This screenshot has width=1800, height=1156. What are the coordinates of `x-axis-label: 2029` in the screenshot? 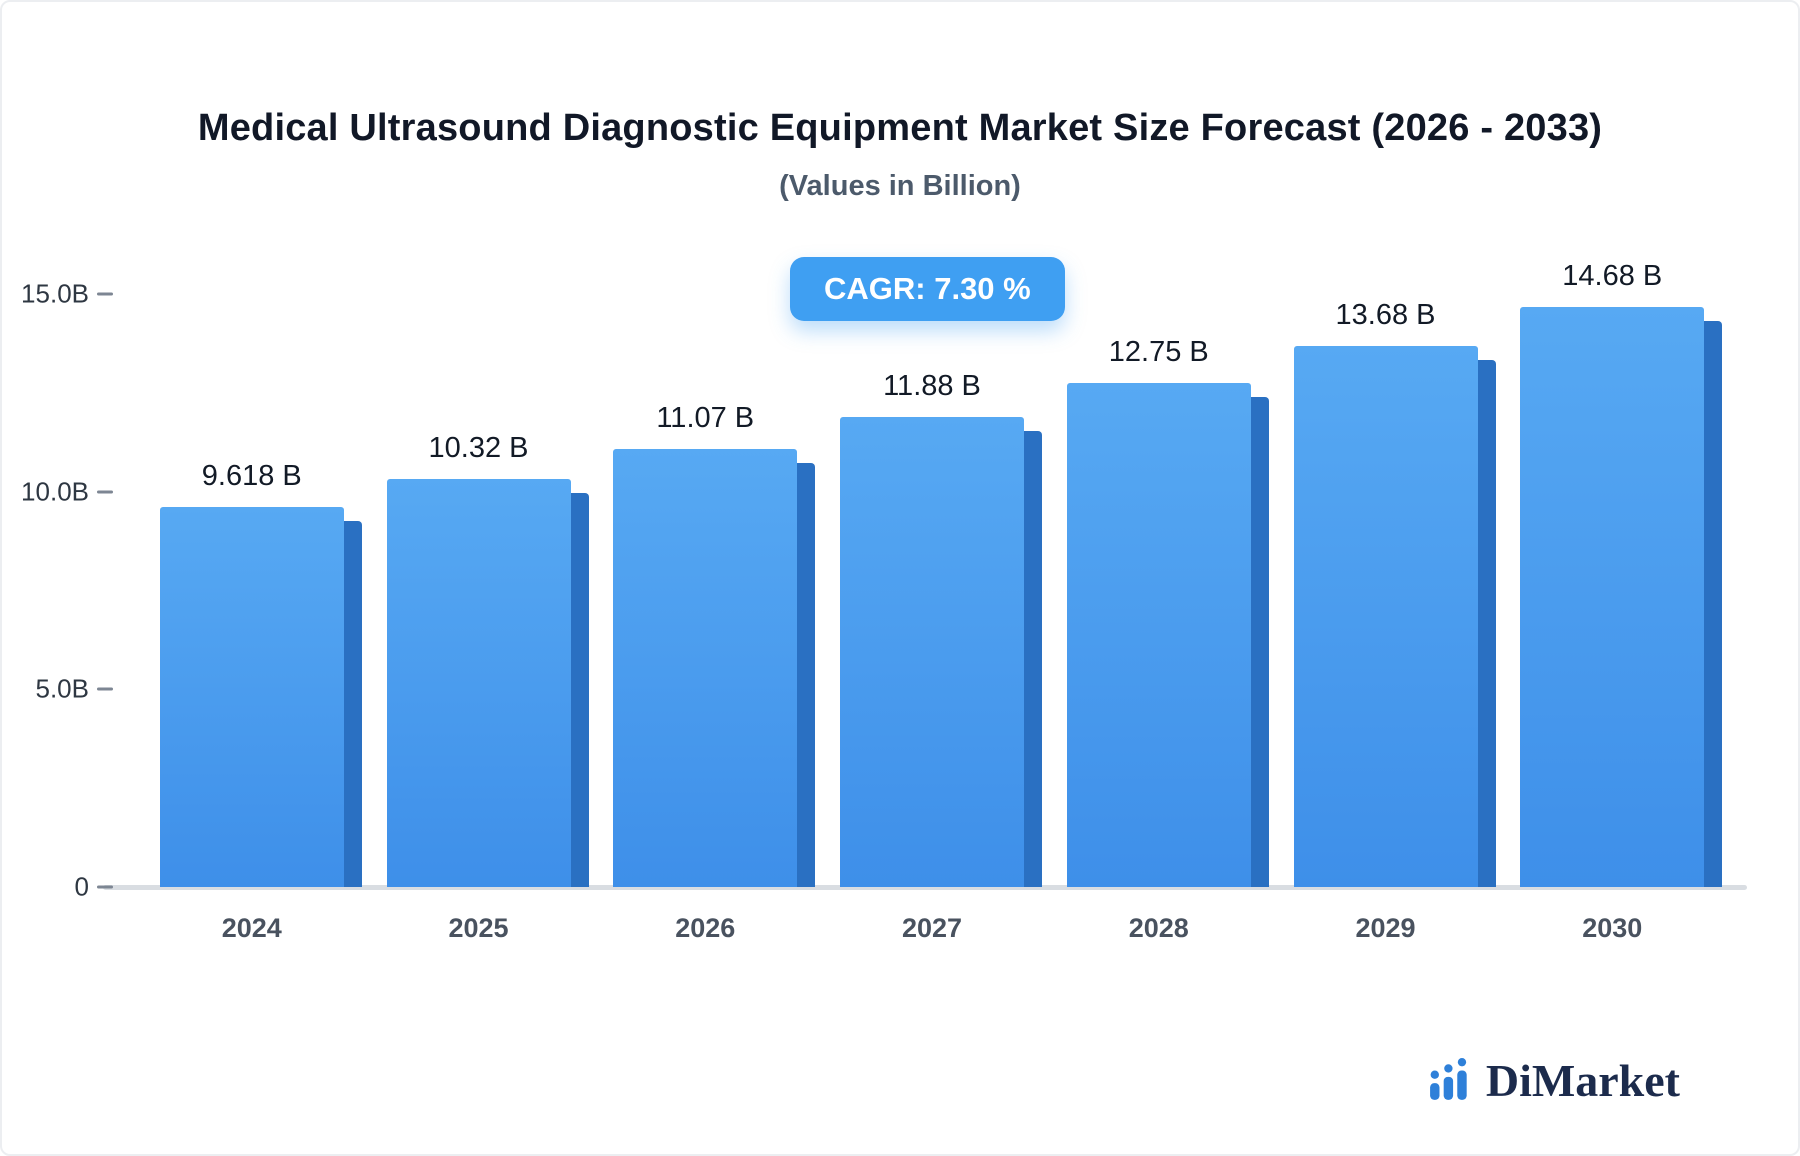 It's located at (1385, 928).